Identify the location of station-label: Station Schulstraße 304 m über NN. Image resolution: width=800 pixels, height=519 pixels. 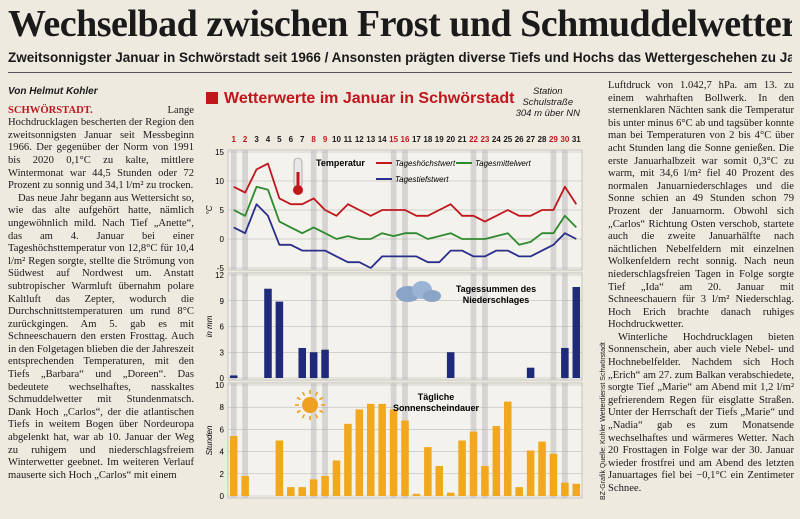
(548, 102).